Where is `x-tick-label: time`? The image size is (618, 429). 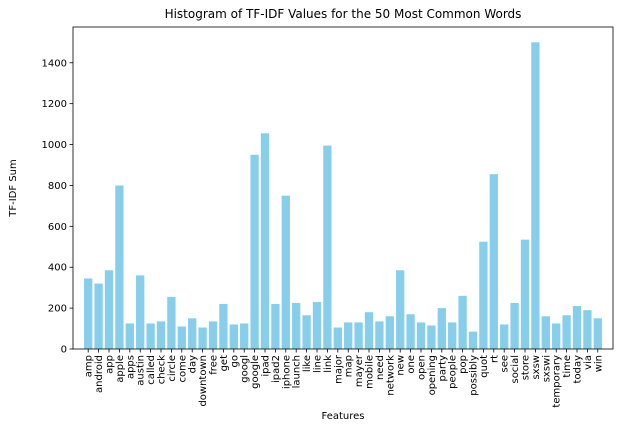 x-tick-label: time is located at coordinates (567, 366).